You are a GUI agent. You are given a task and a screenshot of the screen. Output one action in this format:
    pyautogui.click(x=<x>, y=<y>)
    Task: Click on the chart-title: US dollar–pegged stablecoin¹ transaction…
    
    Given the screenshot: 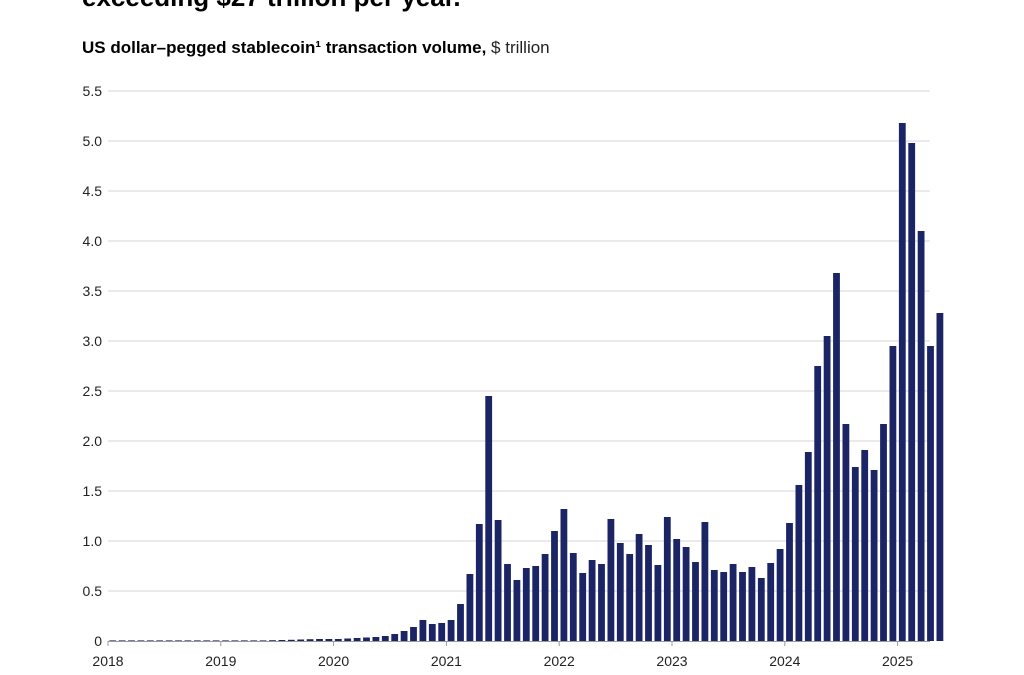 What is the action you would take?
    pyautogui.click(x=284, y=47)
    